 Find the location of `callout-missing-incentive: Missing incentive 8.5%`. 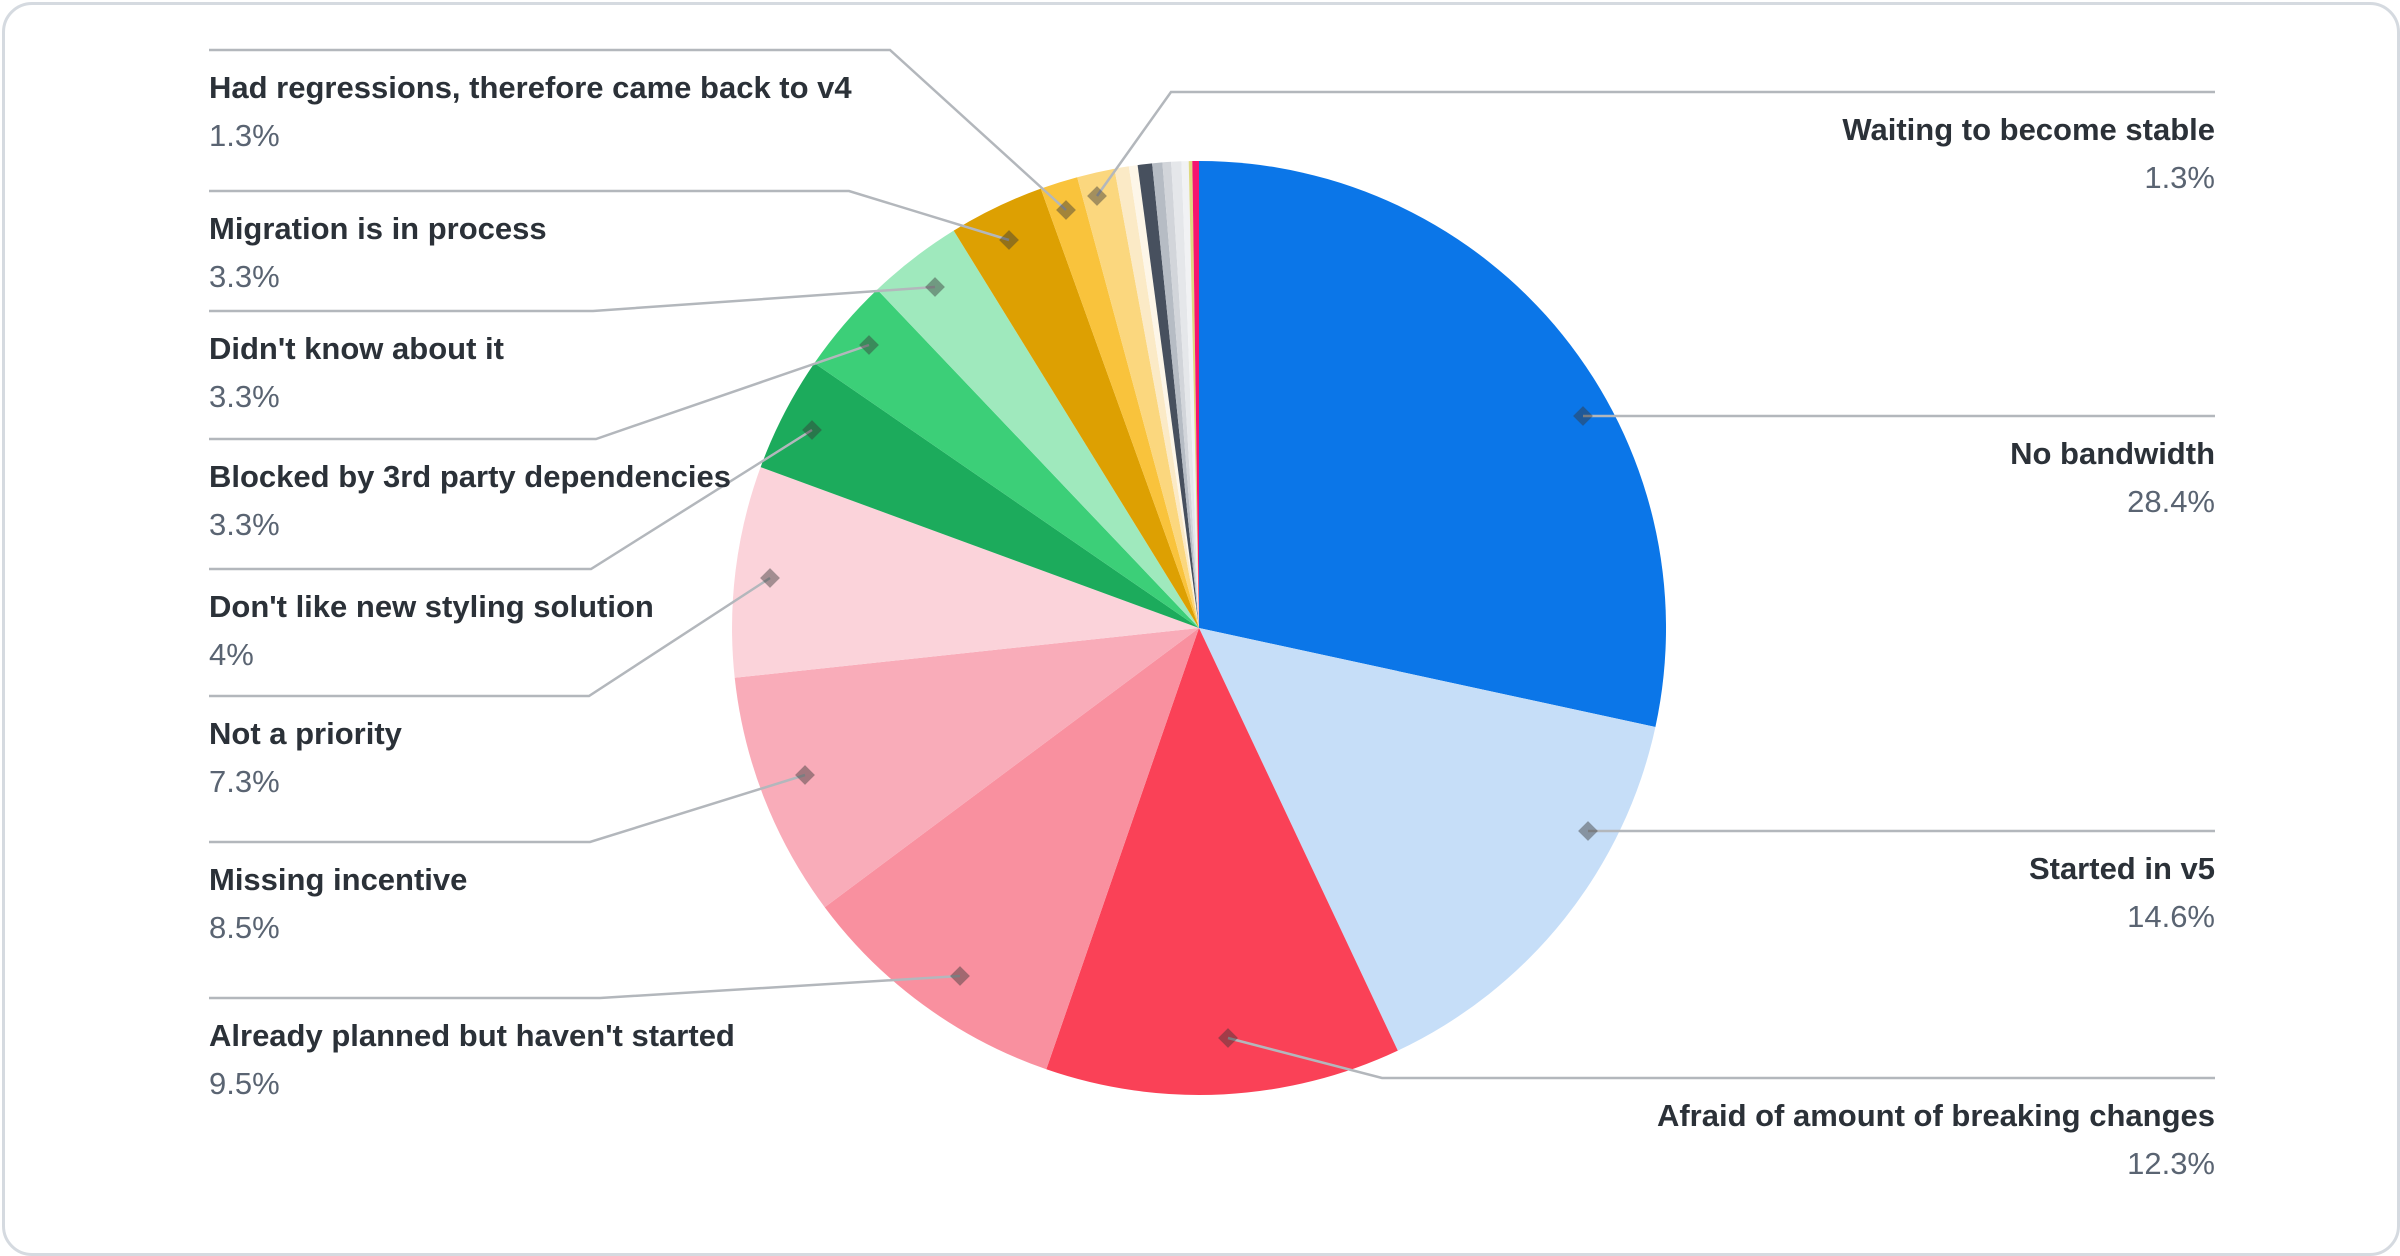

callout-missing-incentive: Missing incentive 8.5% is located at coordinates (338, 904).